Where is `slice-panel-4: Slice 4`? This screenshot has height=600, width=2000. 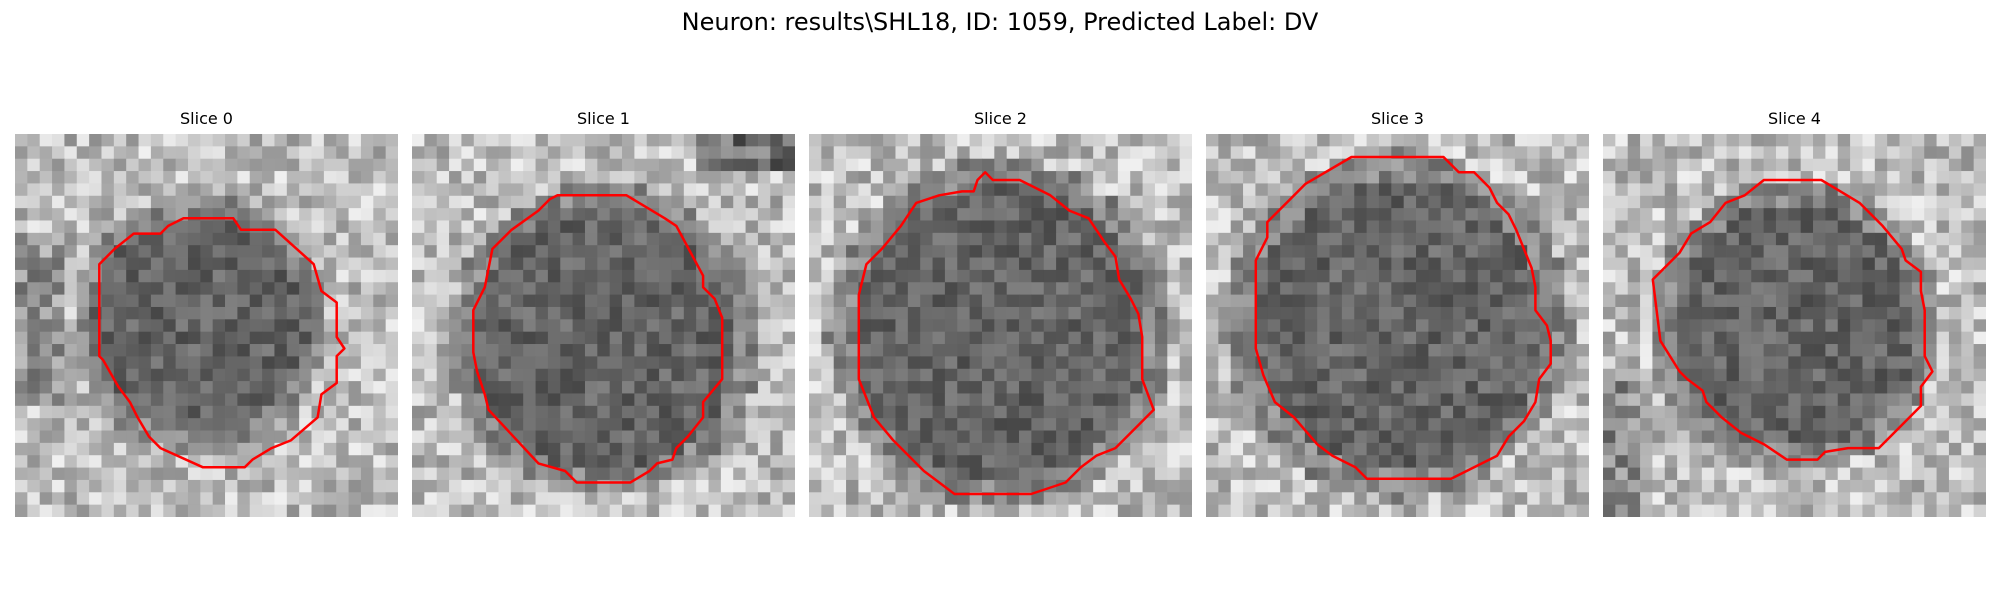
slice-panel-4: Slice 4 is located at coordinates (1794, 314).